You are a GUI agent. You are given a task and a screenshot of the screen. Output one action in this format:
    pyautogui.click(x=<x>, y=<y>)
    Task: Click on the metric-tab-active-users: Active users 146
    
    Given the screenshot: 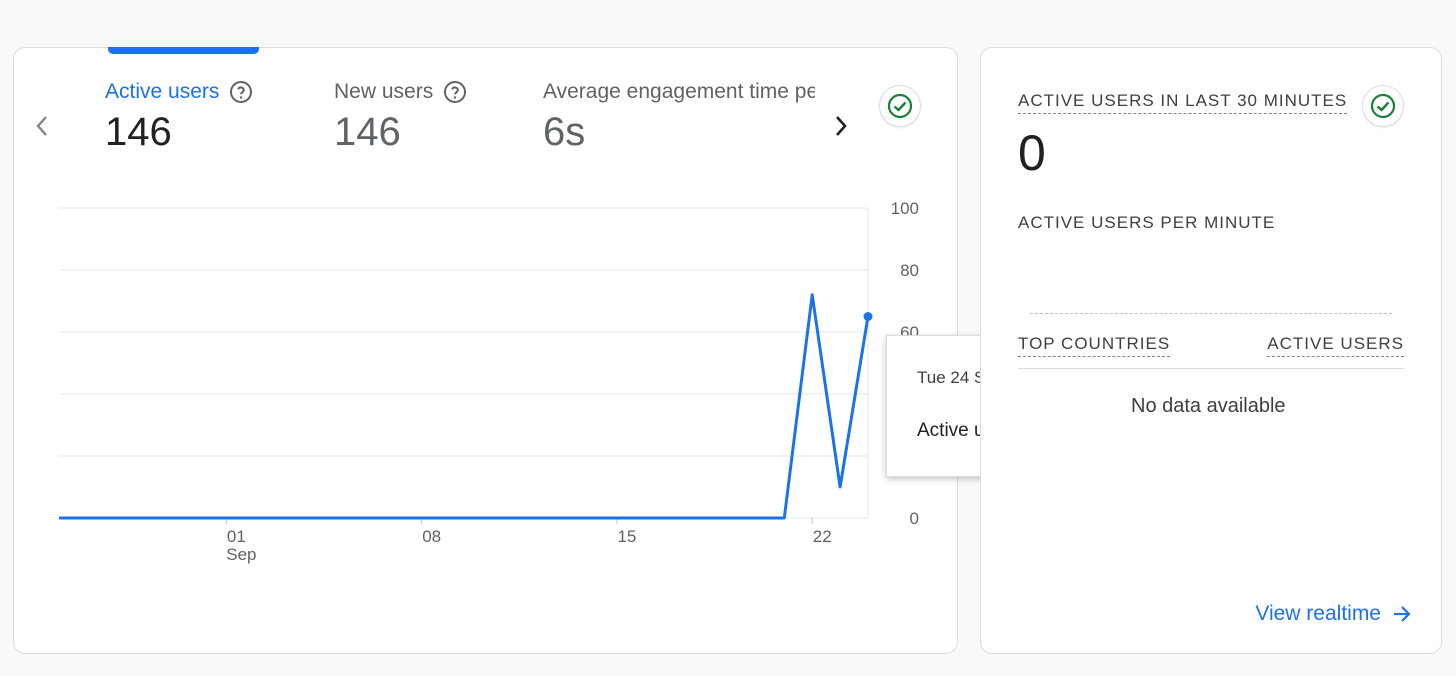 What is the action you would take?
    pyautogui.click(x=179, y=117)
    